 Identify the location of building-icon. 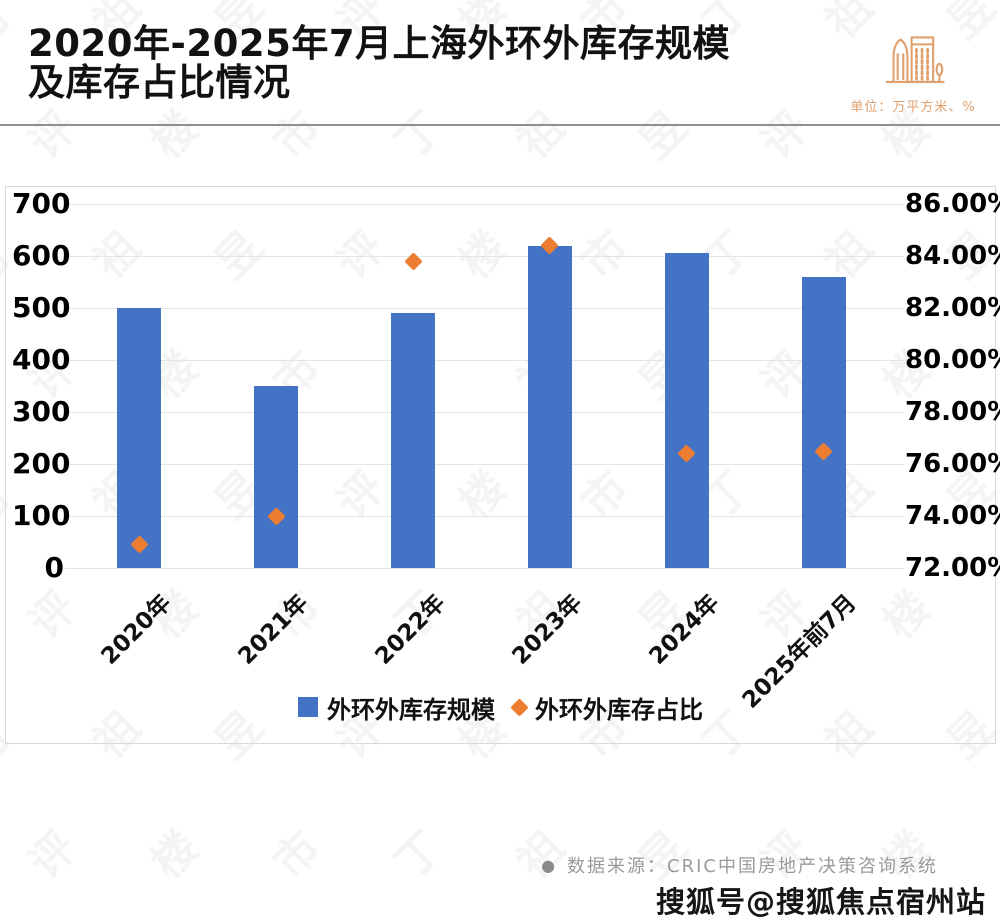
(915, 59).